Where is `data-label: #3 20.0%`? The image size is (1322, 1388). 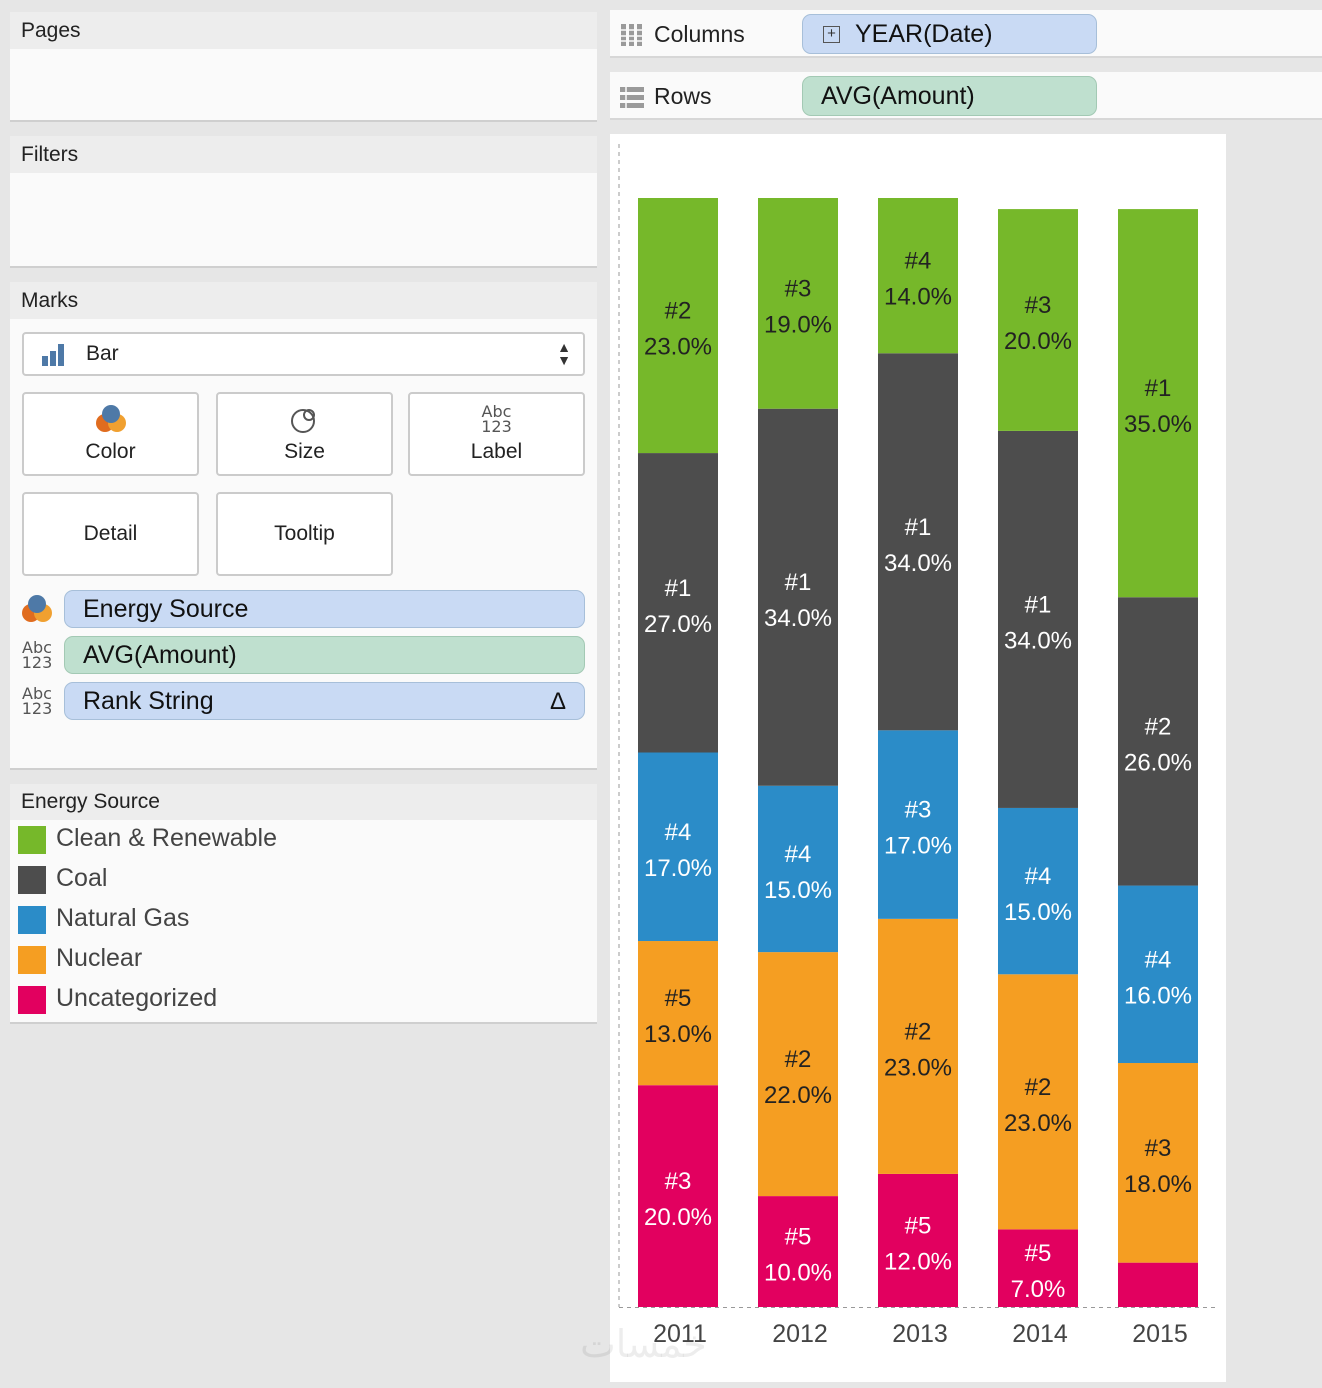
data-label: #3 20.0% is located at coordinates (678, 1199).